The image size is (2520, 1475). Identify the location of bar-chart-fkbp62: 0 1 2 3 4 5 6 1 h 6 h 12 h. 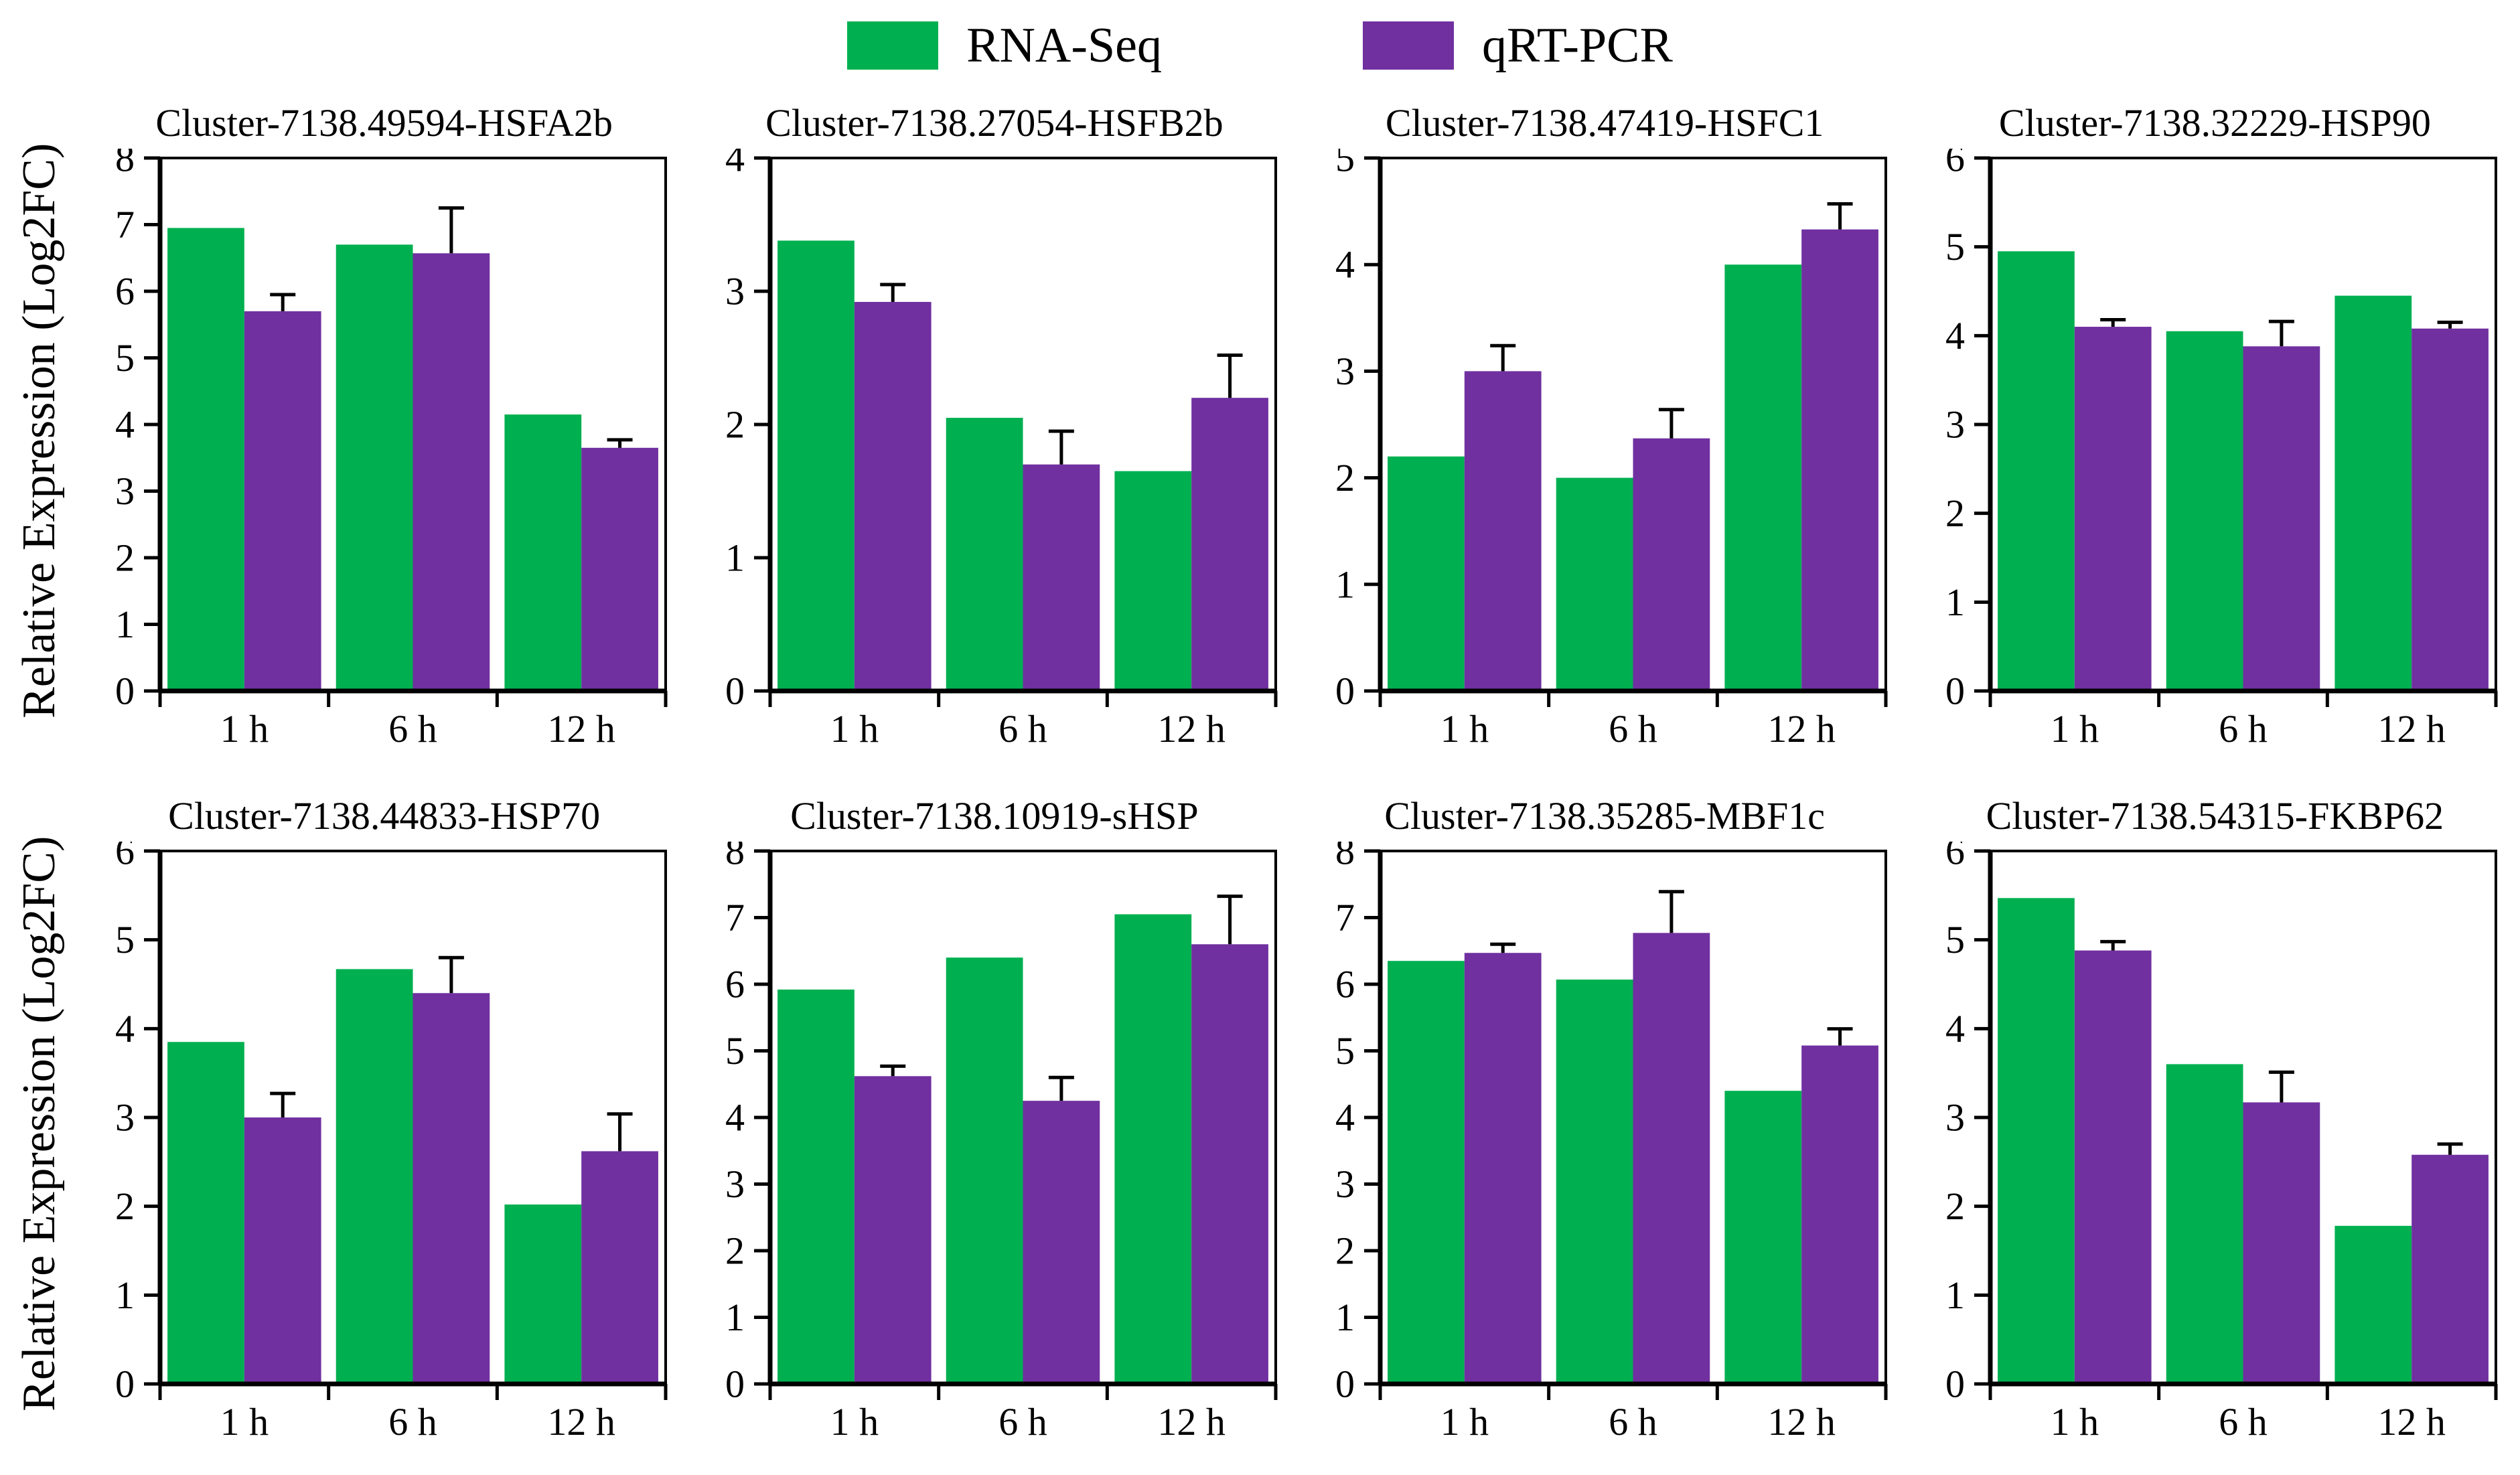
(2214, 1145).